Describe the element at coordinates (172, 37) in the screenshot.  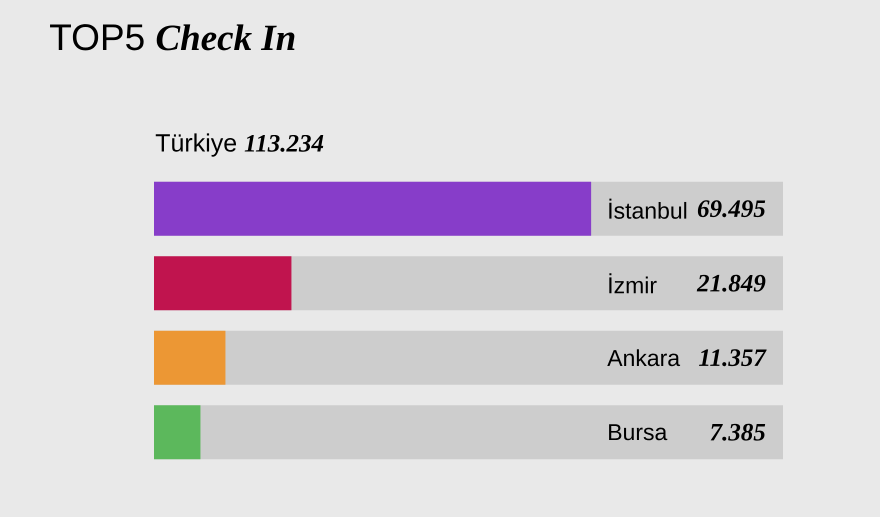
I see `chart-title: TOP5 Check In` at that location.